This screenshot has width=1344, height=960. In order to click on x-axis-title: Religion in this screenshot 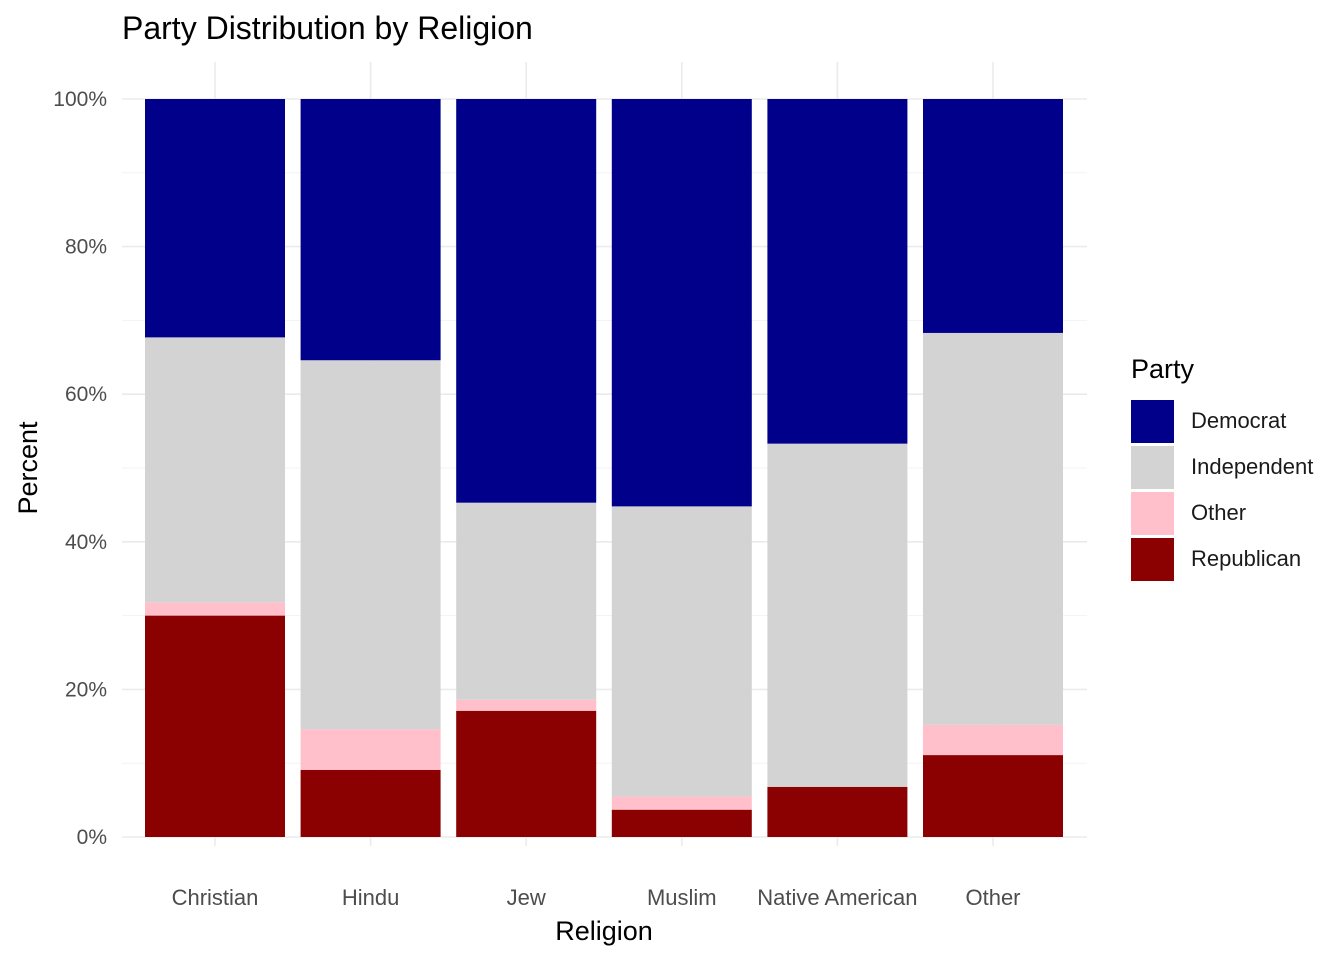, I will do `click(604, 931)`.